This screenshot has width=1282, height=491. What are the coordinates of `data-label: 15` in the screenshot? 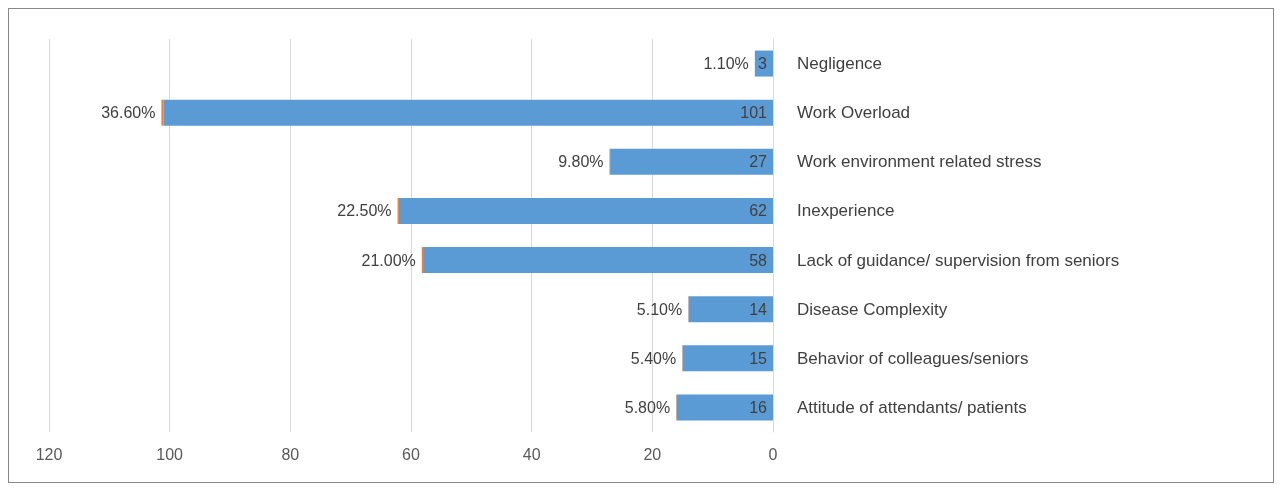 It's located at (758, 358).